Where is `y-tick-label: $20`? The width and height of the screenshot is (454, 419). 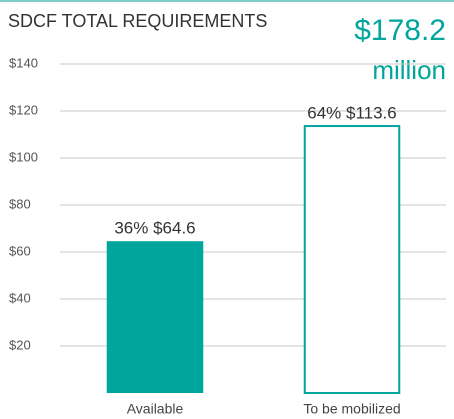
y-tick-label: $20 is located at coordinates (20, 344).